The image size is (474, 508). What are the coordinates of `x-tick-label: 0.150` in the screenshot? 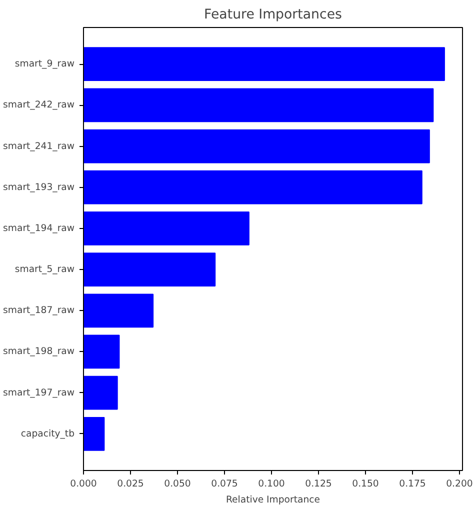 It's located at (365, 484).